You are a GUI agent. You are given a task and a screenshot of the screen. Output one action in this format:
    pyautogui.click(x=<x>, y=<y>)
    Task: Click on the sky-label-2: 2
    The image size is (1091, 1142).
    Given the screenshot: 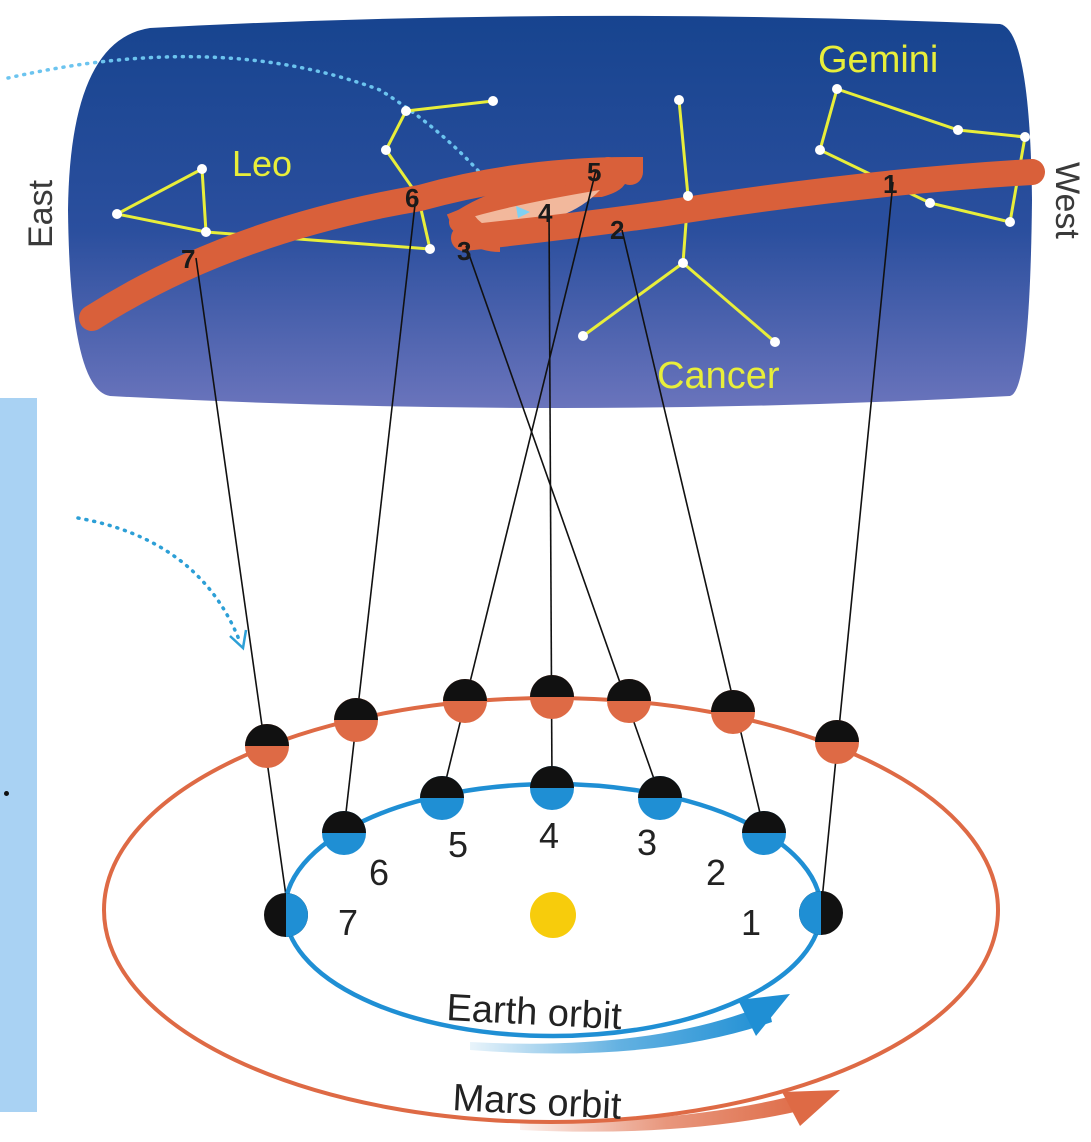 What is the action you would take?
    pyautogui.click(x=617, y=230)
    